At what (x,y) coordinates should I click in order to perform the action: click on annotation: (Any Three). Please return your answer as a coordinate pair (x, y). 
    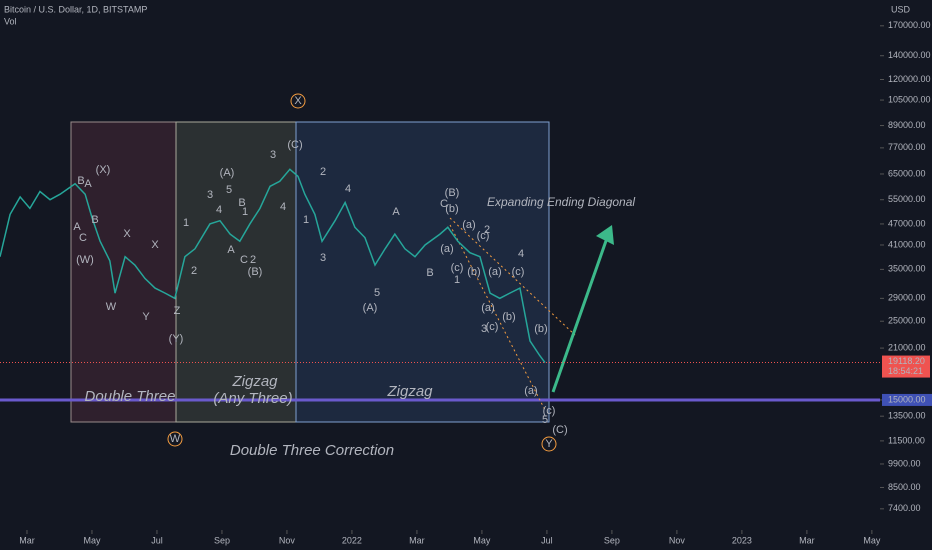
    Looking at the image, I should click on (252, 398).